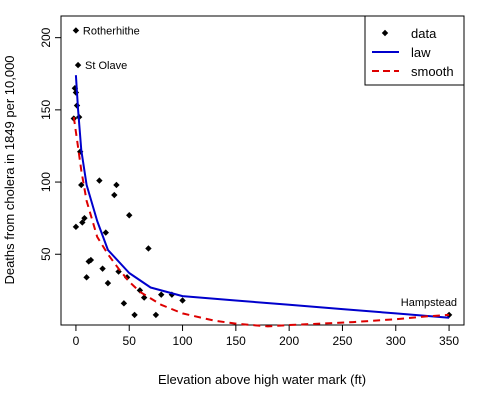 This screenshot has width=480, height=400. I want to click on legend-label-1: law, so click(421, 52).